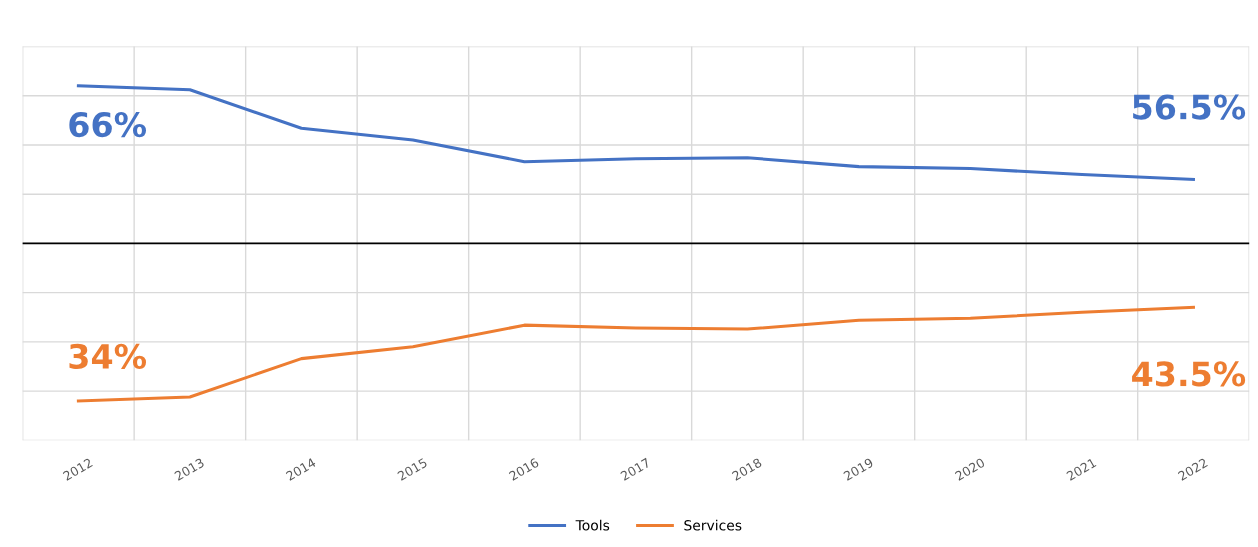  I want to click on data-label: 34%, so click(108, 356).